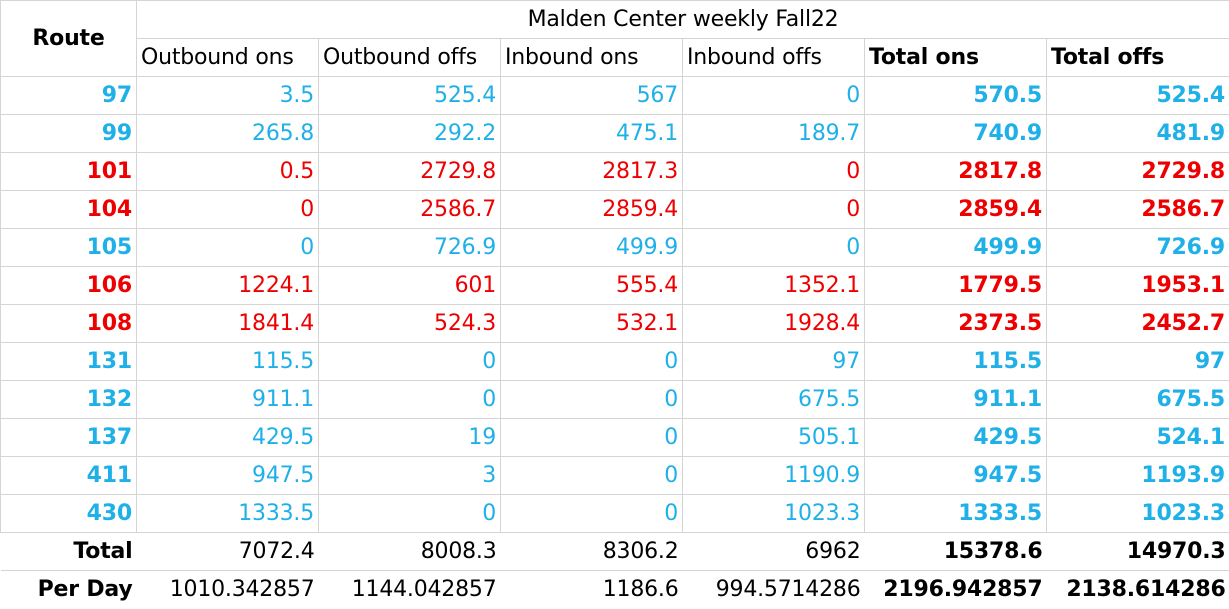 The height and width of the screenshot is (609, 1229). Describe the element at coordinates (409, 323) in the screenshot. I see `table-cell: 524.3` at that location.